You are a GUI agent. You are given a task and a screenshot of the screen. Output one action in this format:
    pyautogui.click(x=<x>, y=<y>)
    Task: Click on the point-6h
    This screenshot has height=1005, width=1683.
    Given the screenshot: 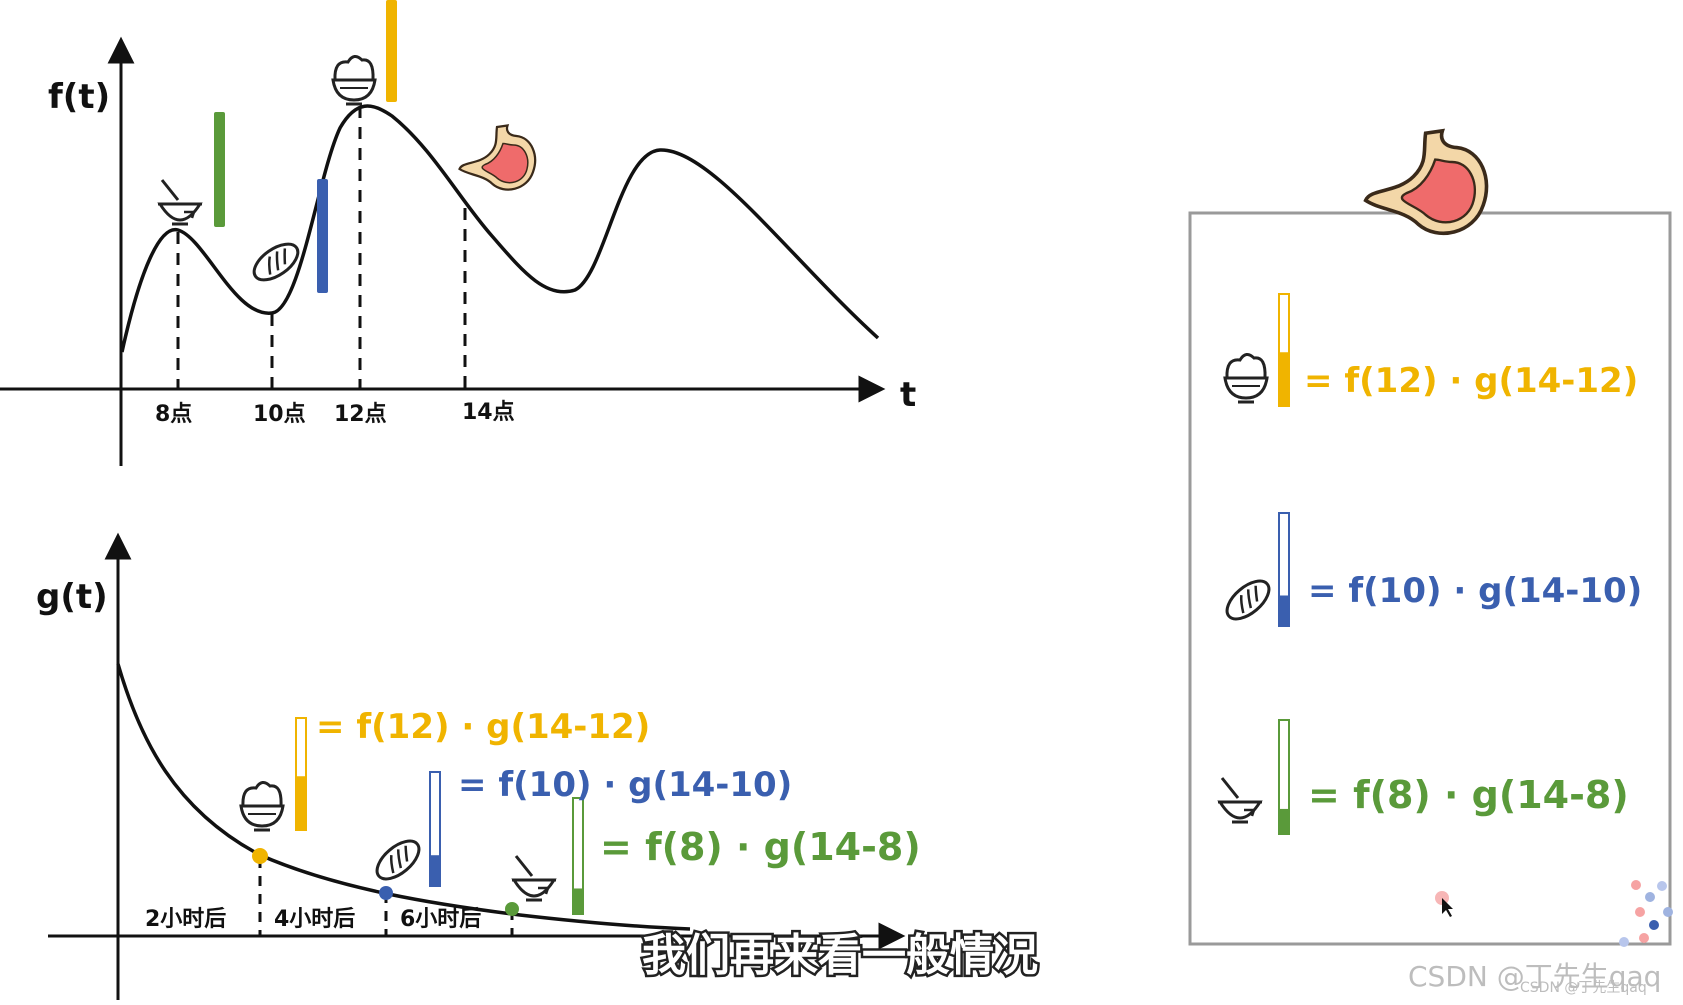 What is the action you would take?
    pyautogui.click(x=512, y=909)
    